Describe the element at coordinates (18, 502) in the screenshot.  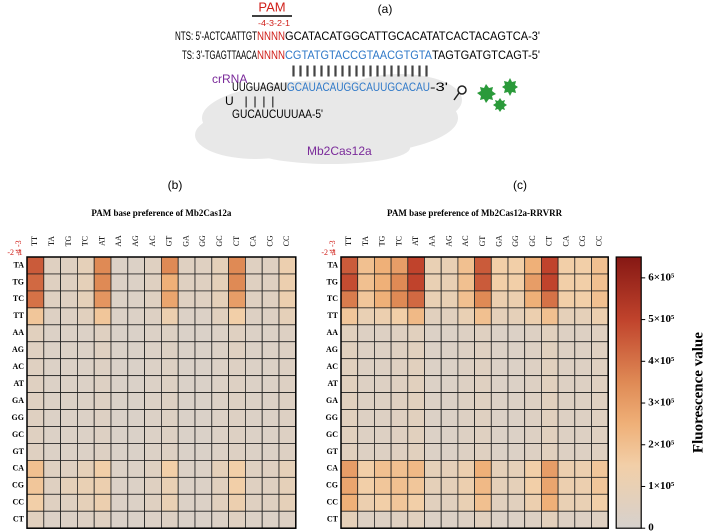
I see `y-tick-label: CC` at that location.